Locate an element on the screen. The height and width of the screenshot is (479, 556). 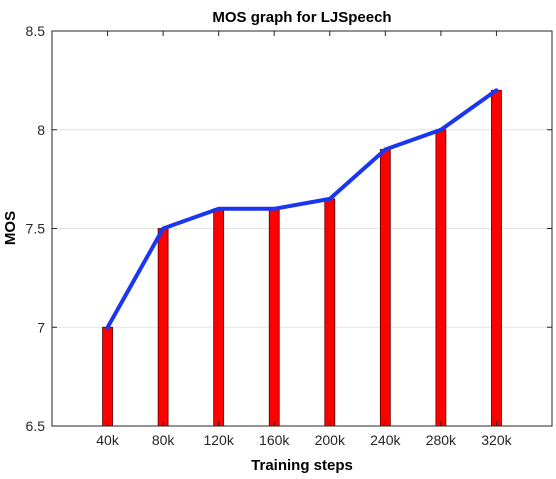
bar-200k is located at coordinates (330, 312).